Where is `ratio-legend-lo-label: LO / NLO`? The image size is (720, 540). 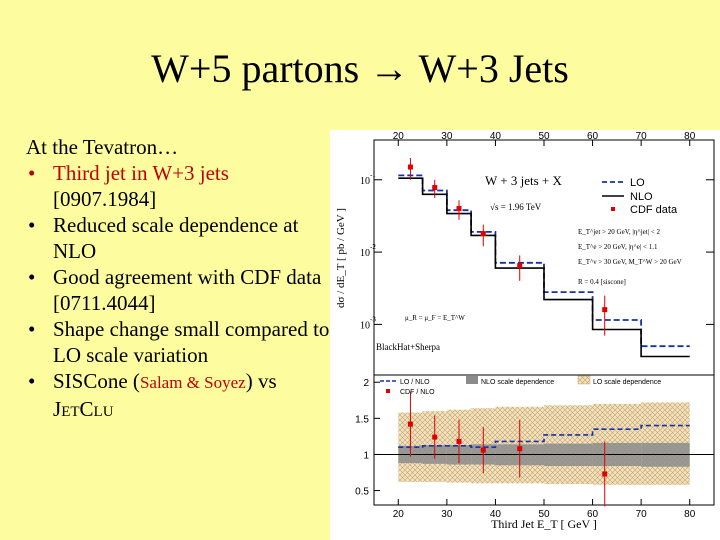
ratio-legend-lo-label: LO / NLO is located at coordinates (415, 382).